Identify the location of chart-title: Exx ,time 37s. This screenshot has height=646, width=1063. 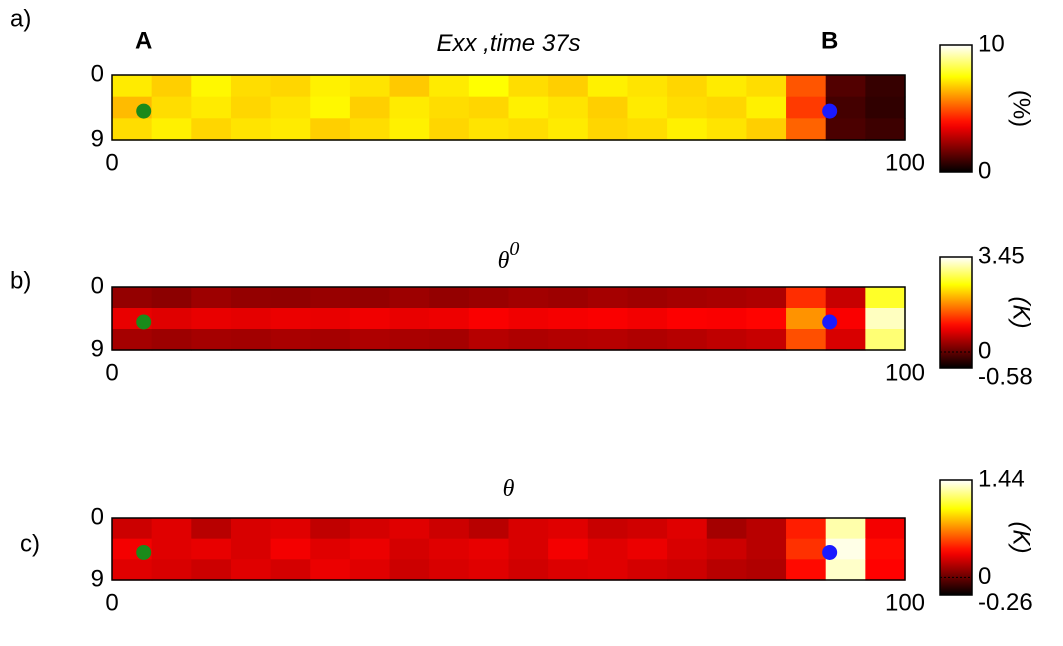
(508, 43).